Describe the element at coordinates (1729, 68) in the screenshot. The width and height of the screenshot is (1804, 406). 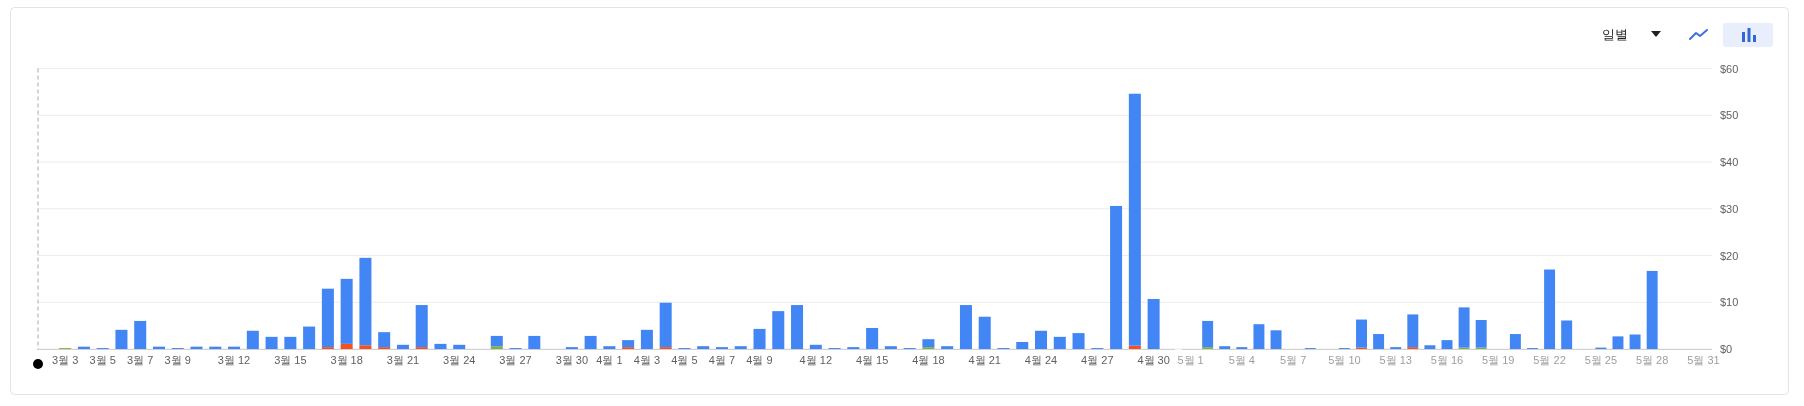
I see `y-tick-label: $60` at that location.